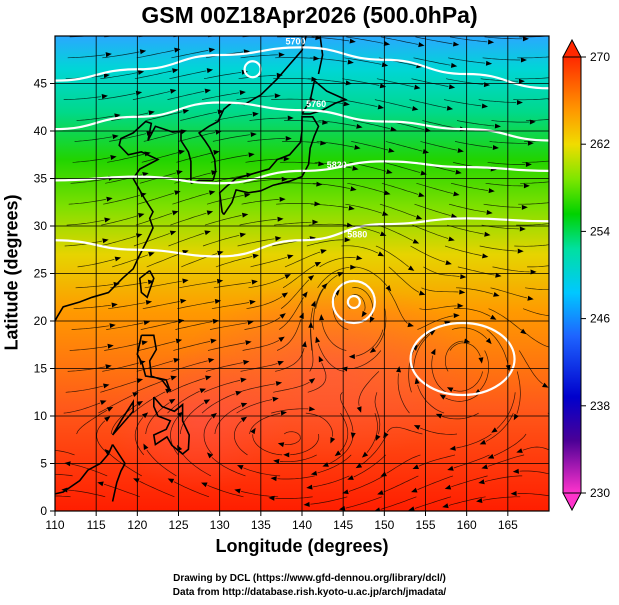 The image size is (619, 605). I want to click on y-tick-label: 15, so click(41, 369).